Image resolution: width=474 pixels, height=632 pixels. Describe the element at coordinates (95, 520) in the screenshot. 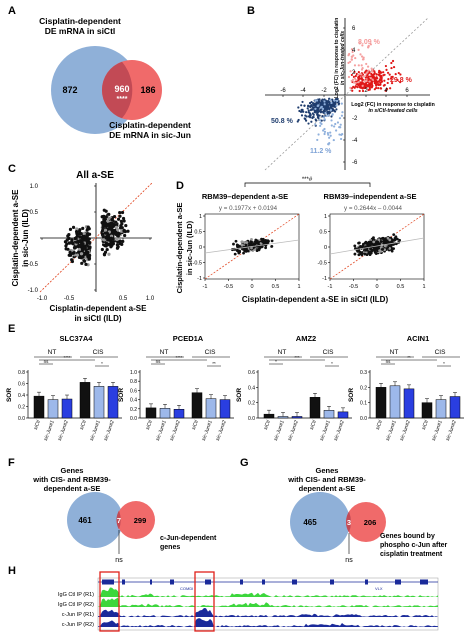

I see `venn-f-set1-circle` at that location.